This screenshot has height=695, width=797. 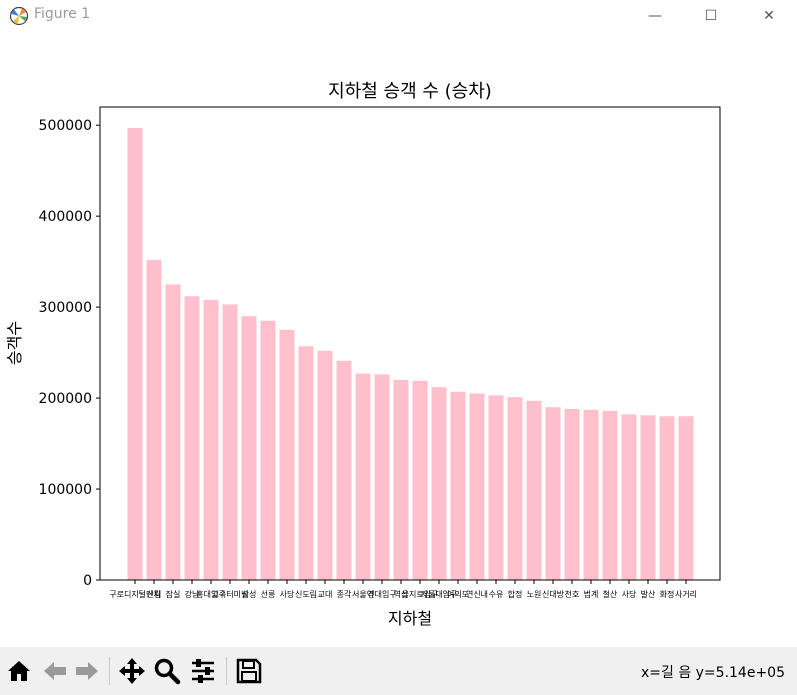 What do you see at coordinates (154, 594) in the screenshot?
I see `x-tick-label: 신림` at bounding box center [154, 594].